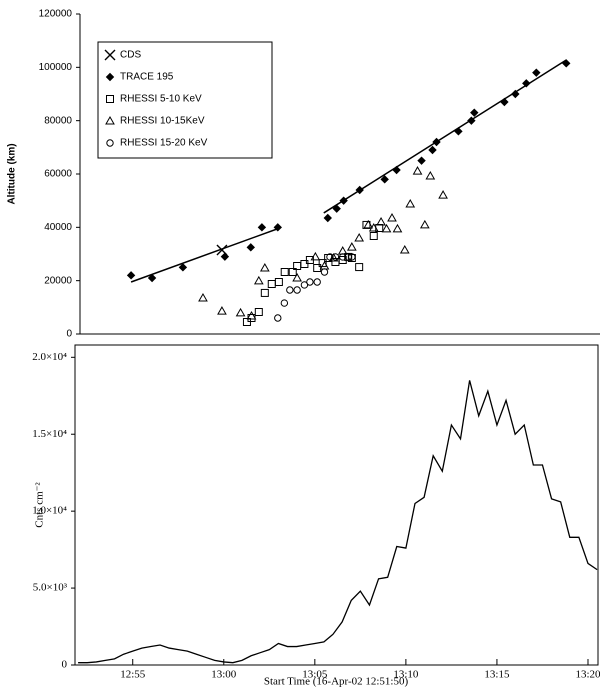  I want to click on x-tick-label: 13:20, so click(587, 675).